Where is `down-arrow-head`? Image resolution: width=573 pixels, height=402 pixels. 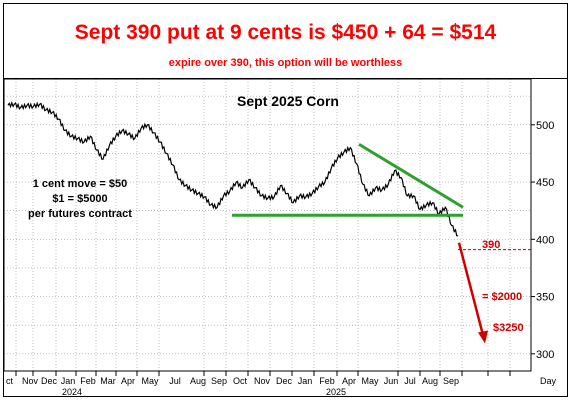 down-arrow-head is located at coordinates (483, 337).